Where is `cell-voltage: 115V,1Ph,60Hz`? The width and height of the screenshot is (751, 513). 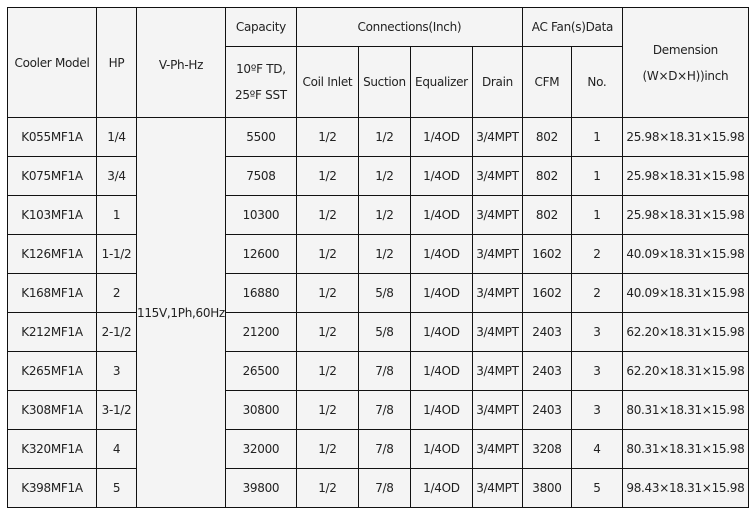
cell-voltage: 115V,1Ph,60Hz is located at coordinates (181, 312).